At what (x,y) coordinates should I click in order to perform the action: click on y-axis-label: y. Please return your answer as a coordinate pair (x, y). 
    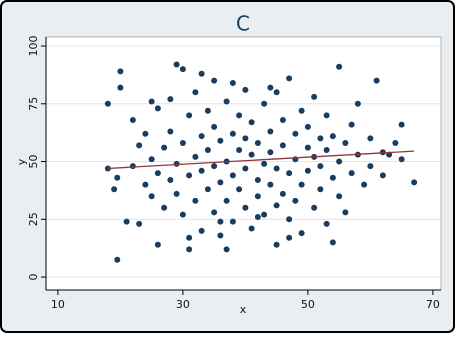
    Looking at the image, I should click on (21, 161).